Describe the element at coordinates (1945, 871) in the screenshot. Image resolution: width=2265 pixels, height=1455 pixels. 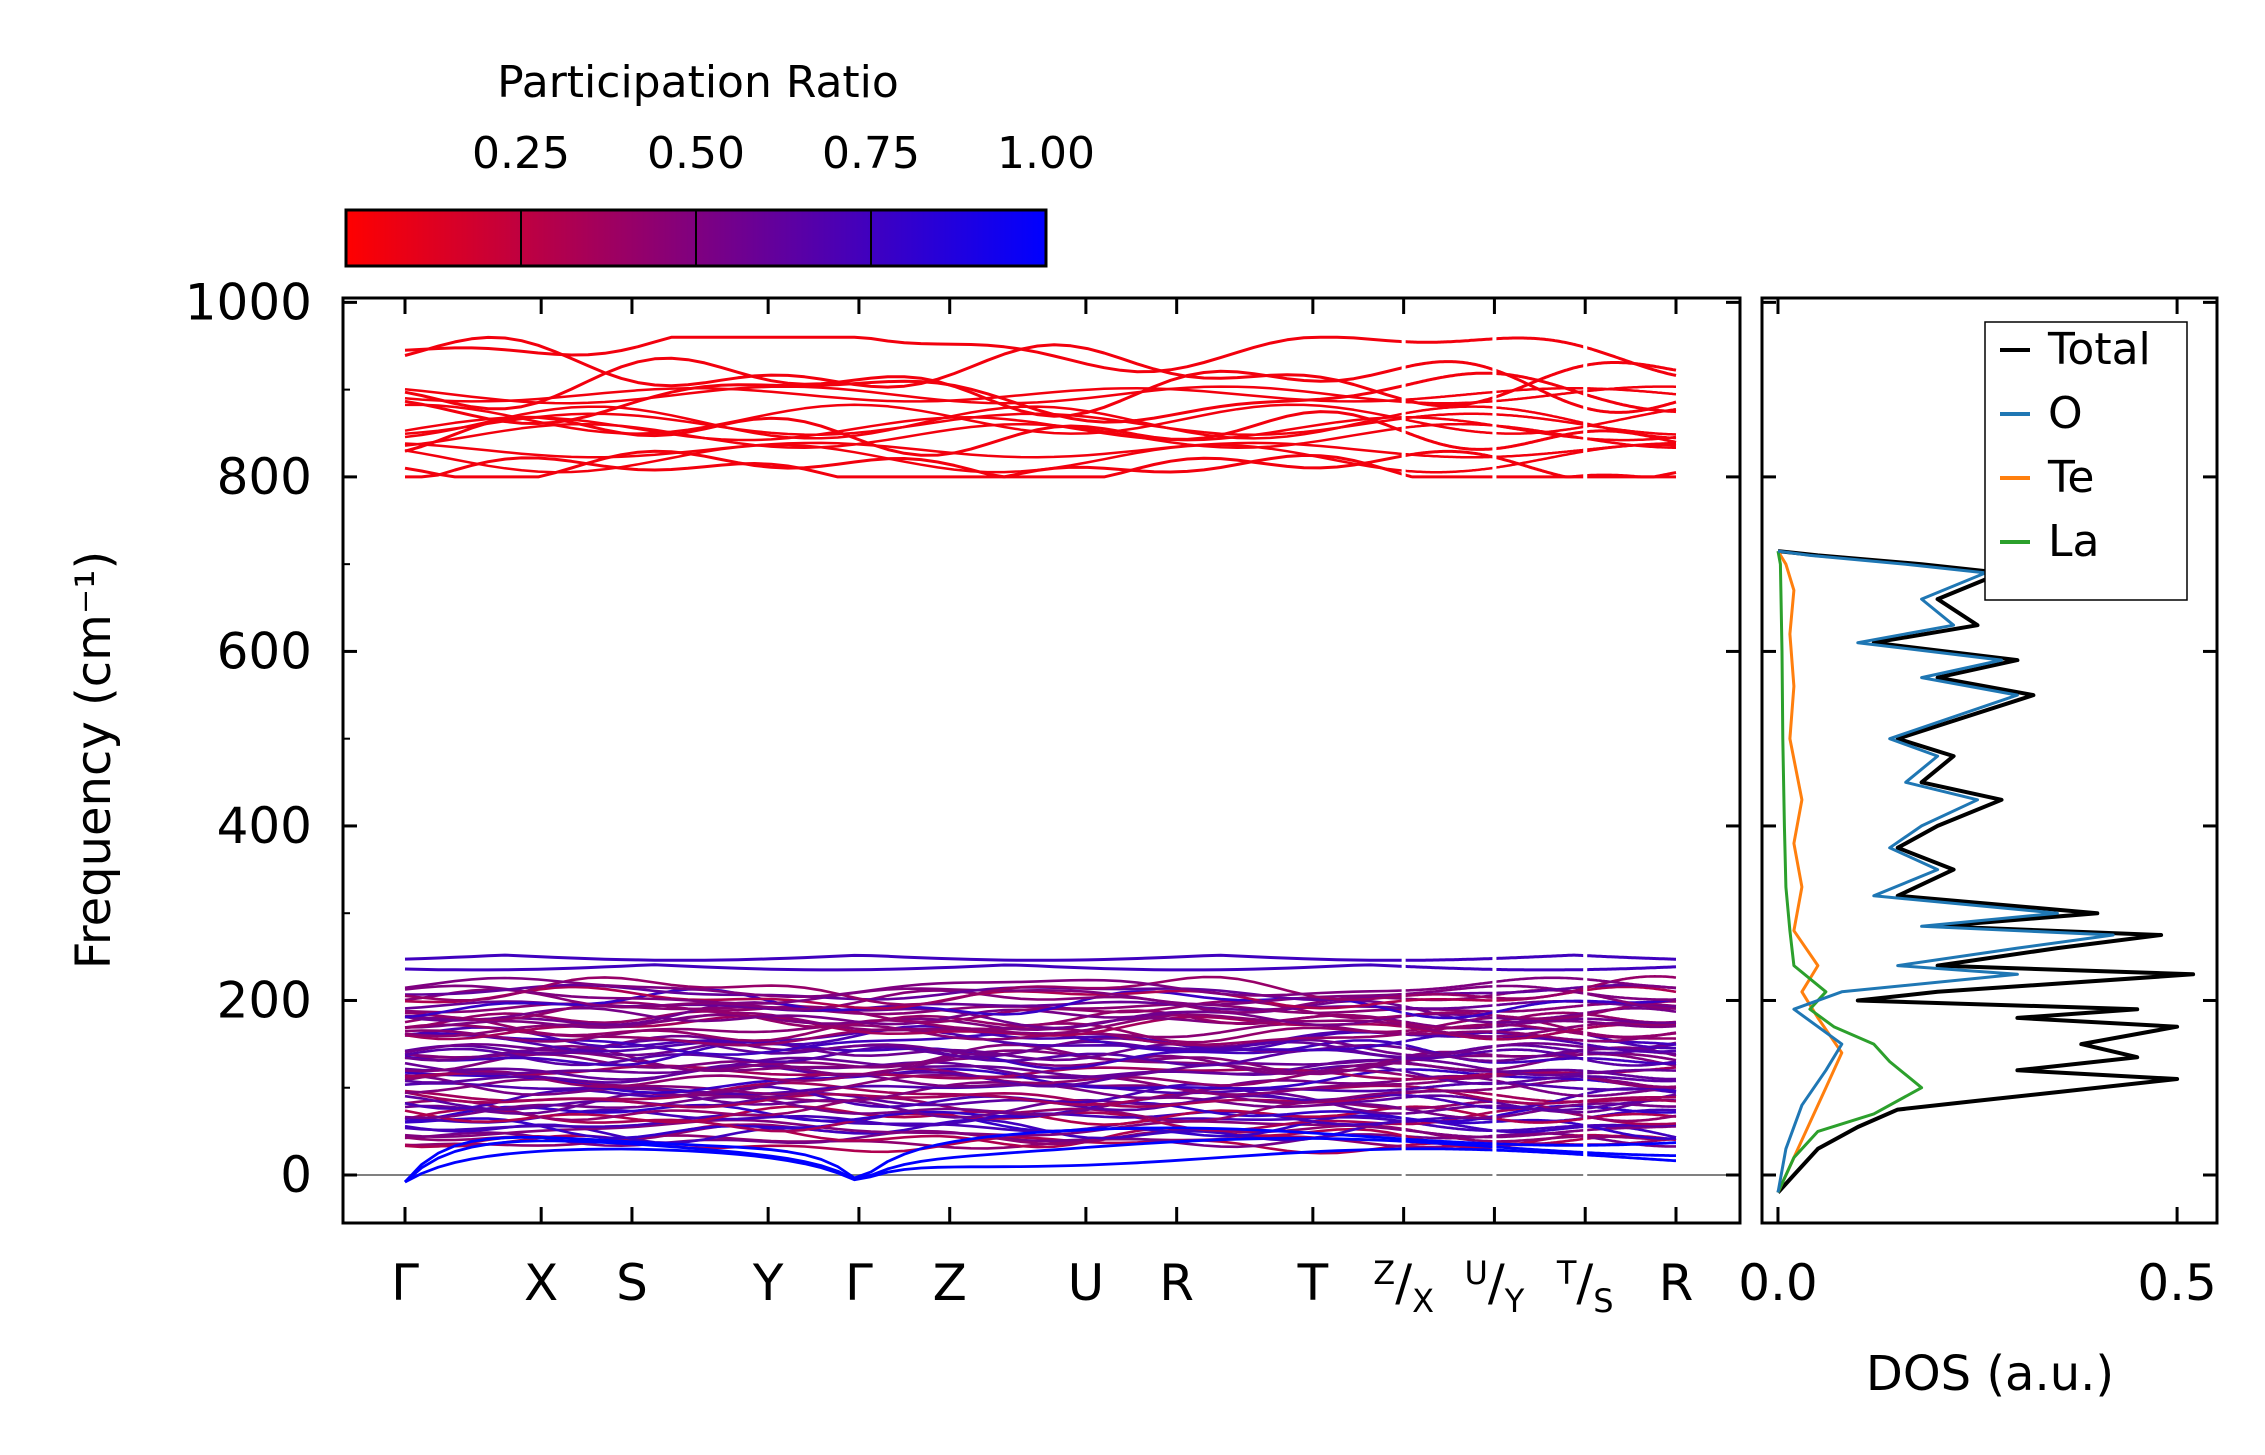
I see `dos-line-o` at that location.